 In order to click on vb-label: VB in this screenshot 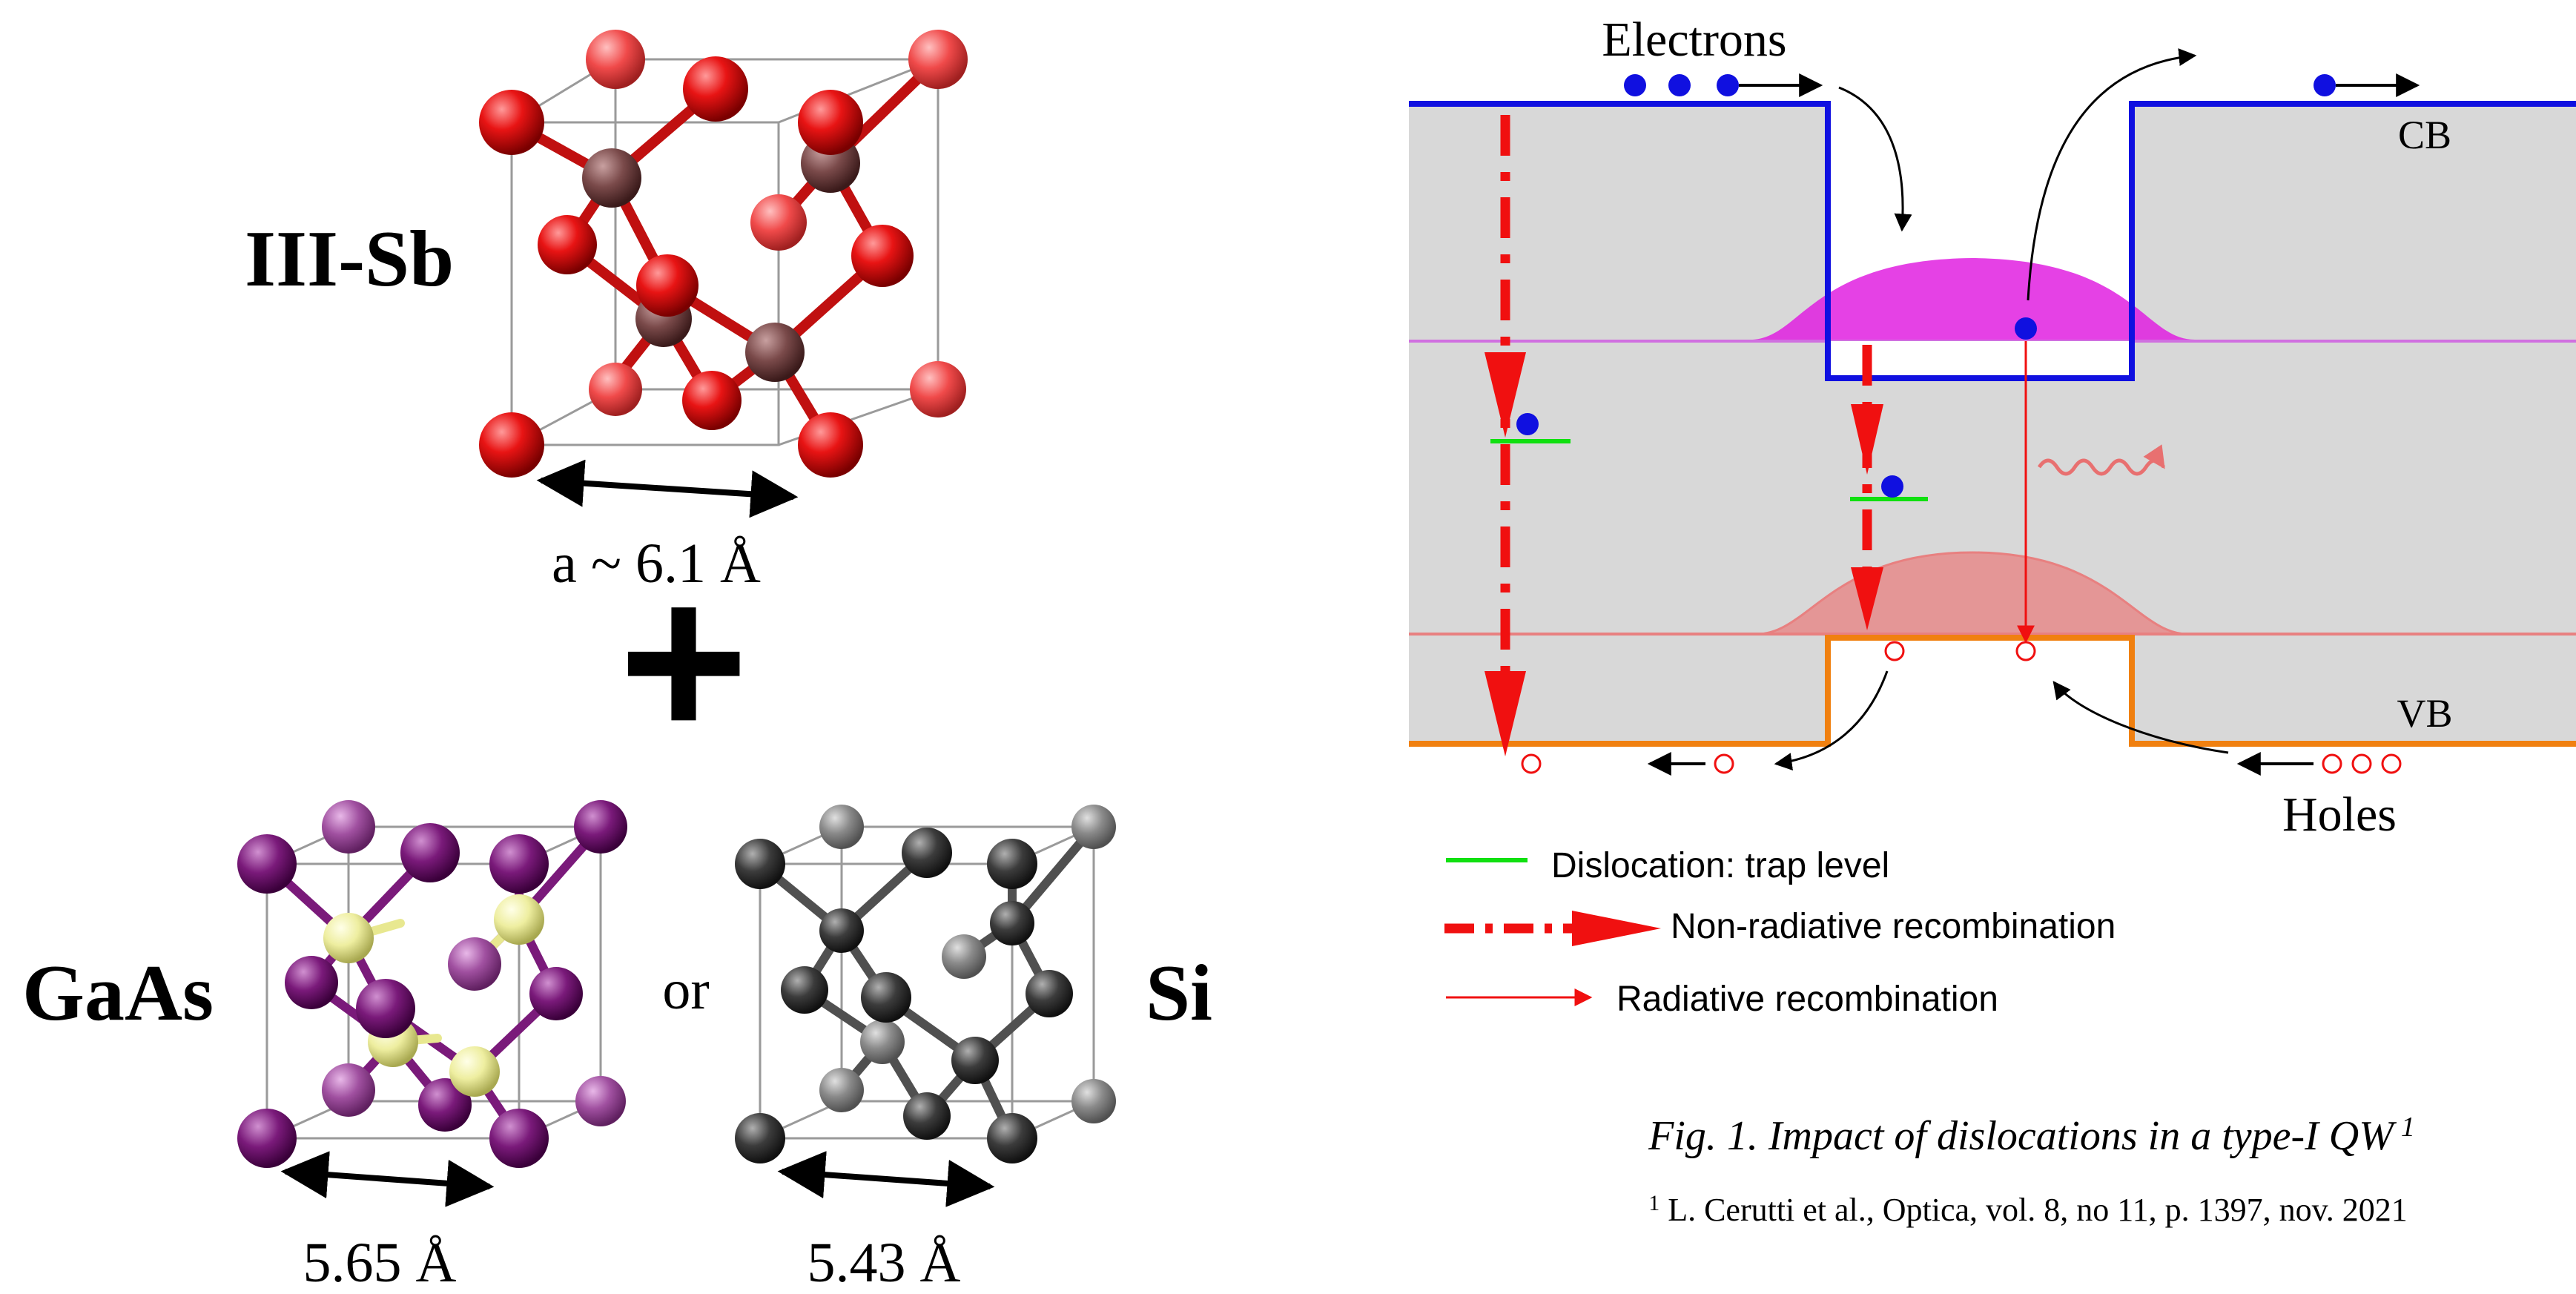, I will do `click(2424, 714)`.